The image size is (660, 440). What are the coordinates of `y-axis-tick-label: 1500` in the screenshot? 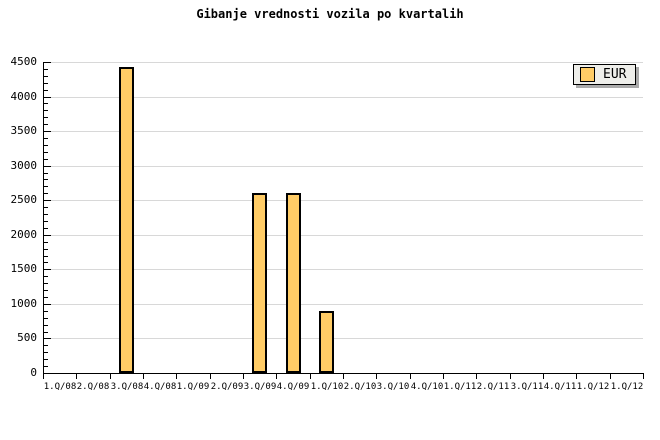 It's located at (24, 268).